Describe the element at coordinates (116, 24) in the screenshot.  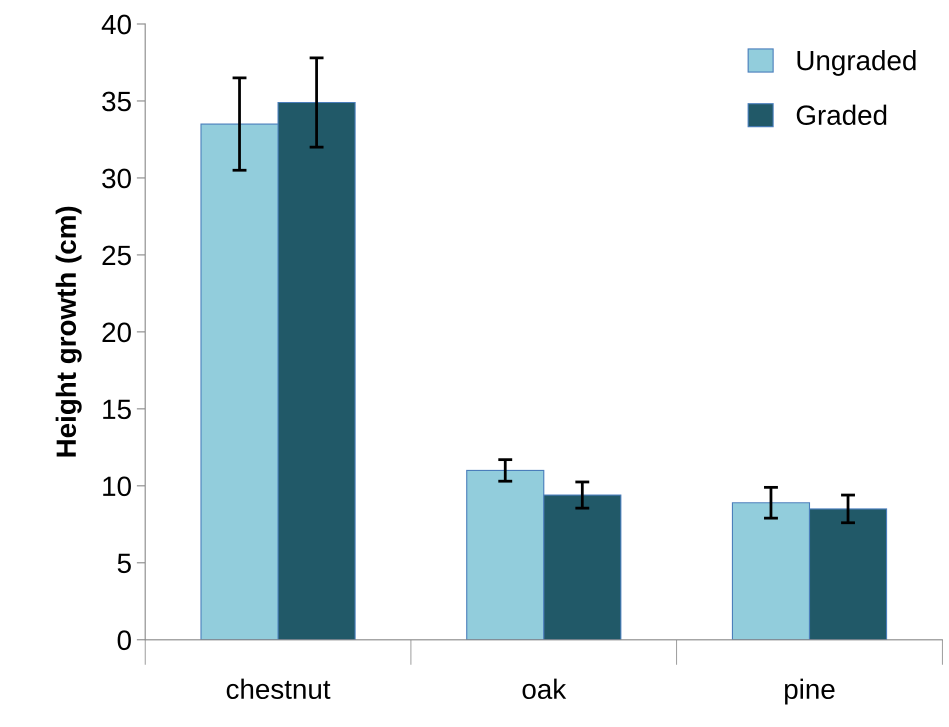
I see `y-tick-label: 40` at that location.